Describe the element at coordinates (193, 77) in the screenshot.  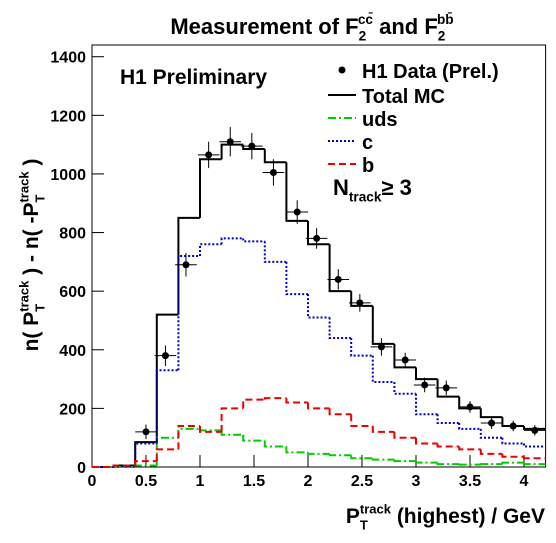
I see `annotation-part: H1 Preliminary` at that location.